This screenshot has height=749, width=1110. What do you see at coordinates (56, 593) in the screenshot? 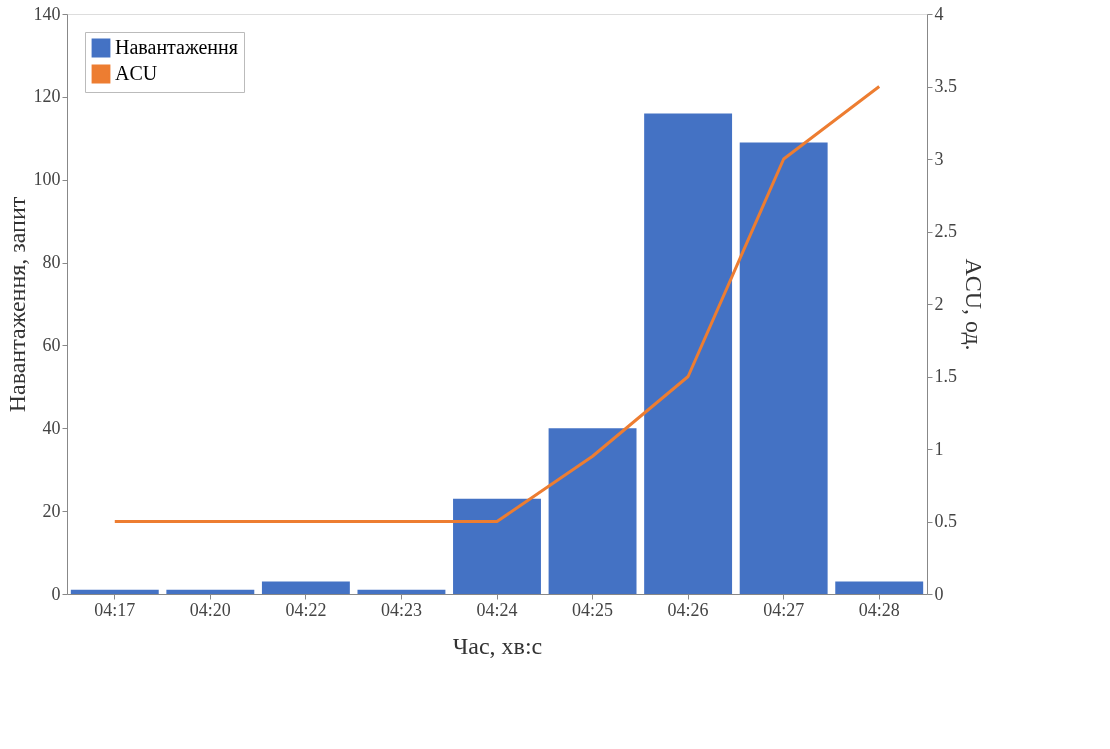
I see `y-tick-label: 0` at bounding box center [56, 593].